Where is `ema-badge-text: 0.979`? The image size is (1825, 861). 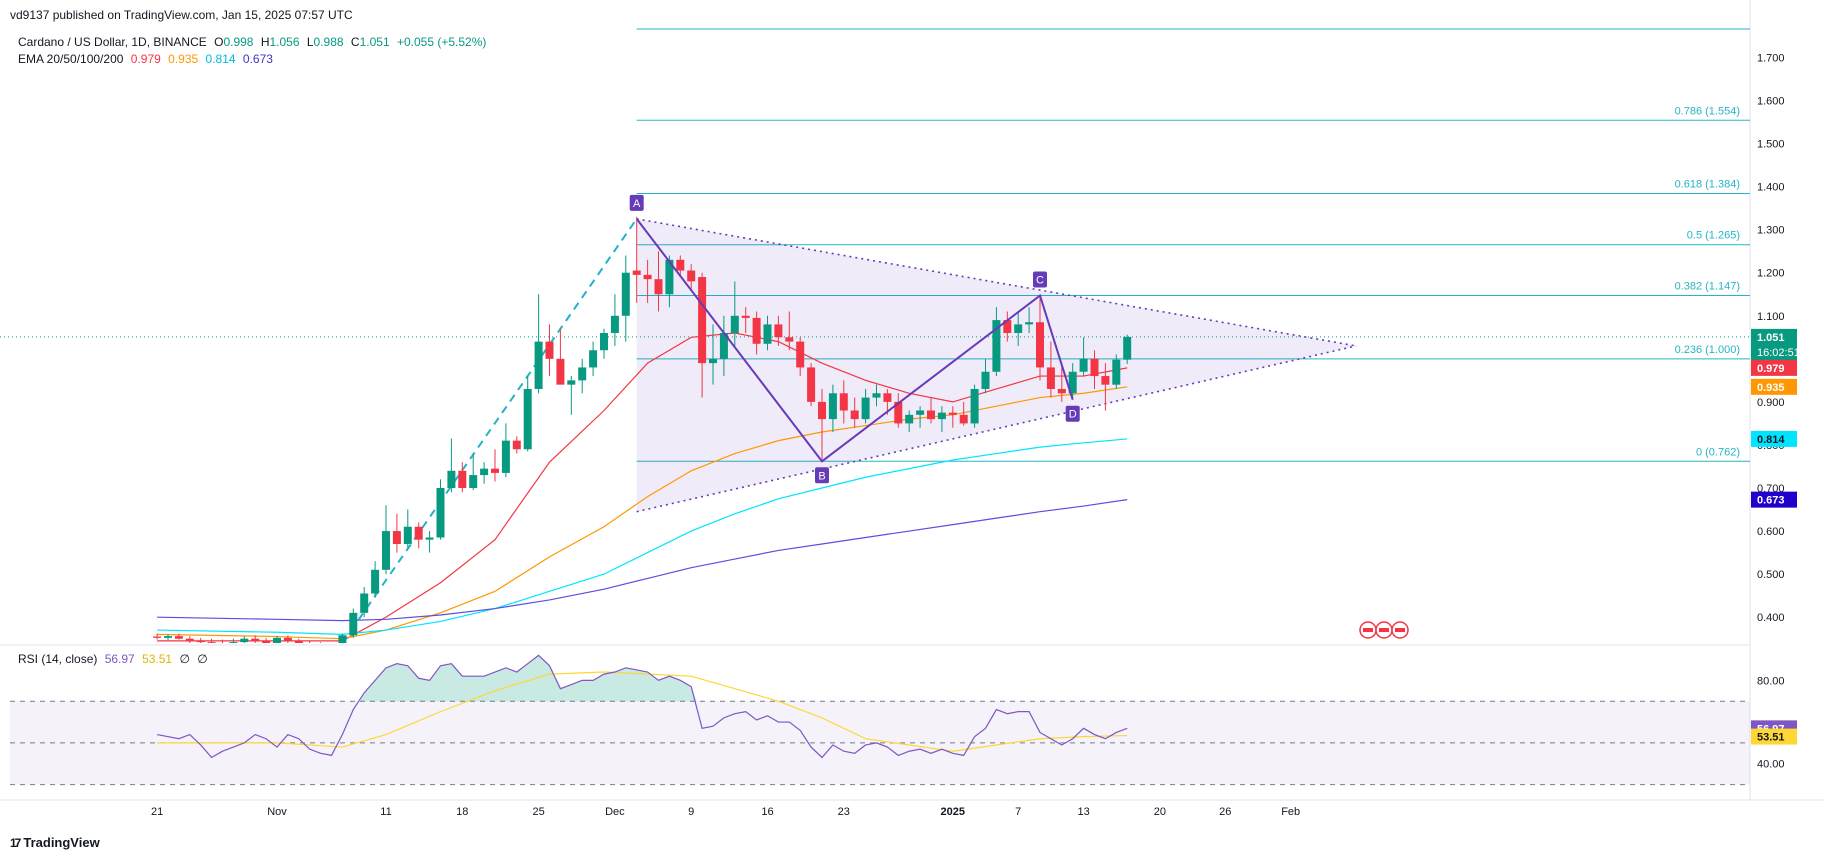 ema-badge-text: 0.979 is located at coordinates (1771, 369).